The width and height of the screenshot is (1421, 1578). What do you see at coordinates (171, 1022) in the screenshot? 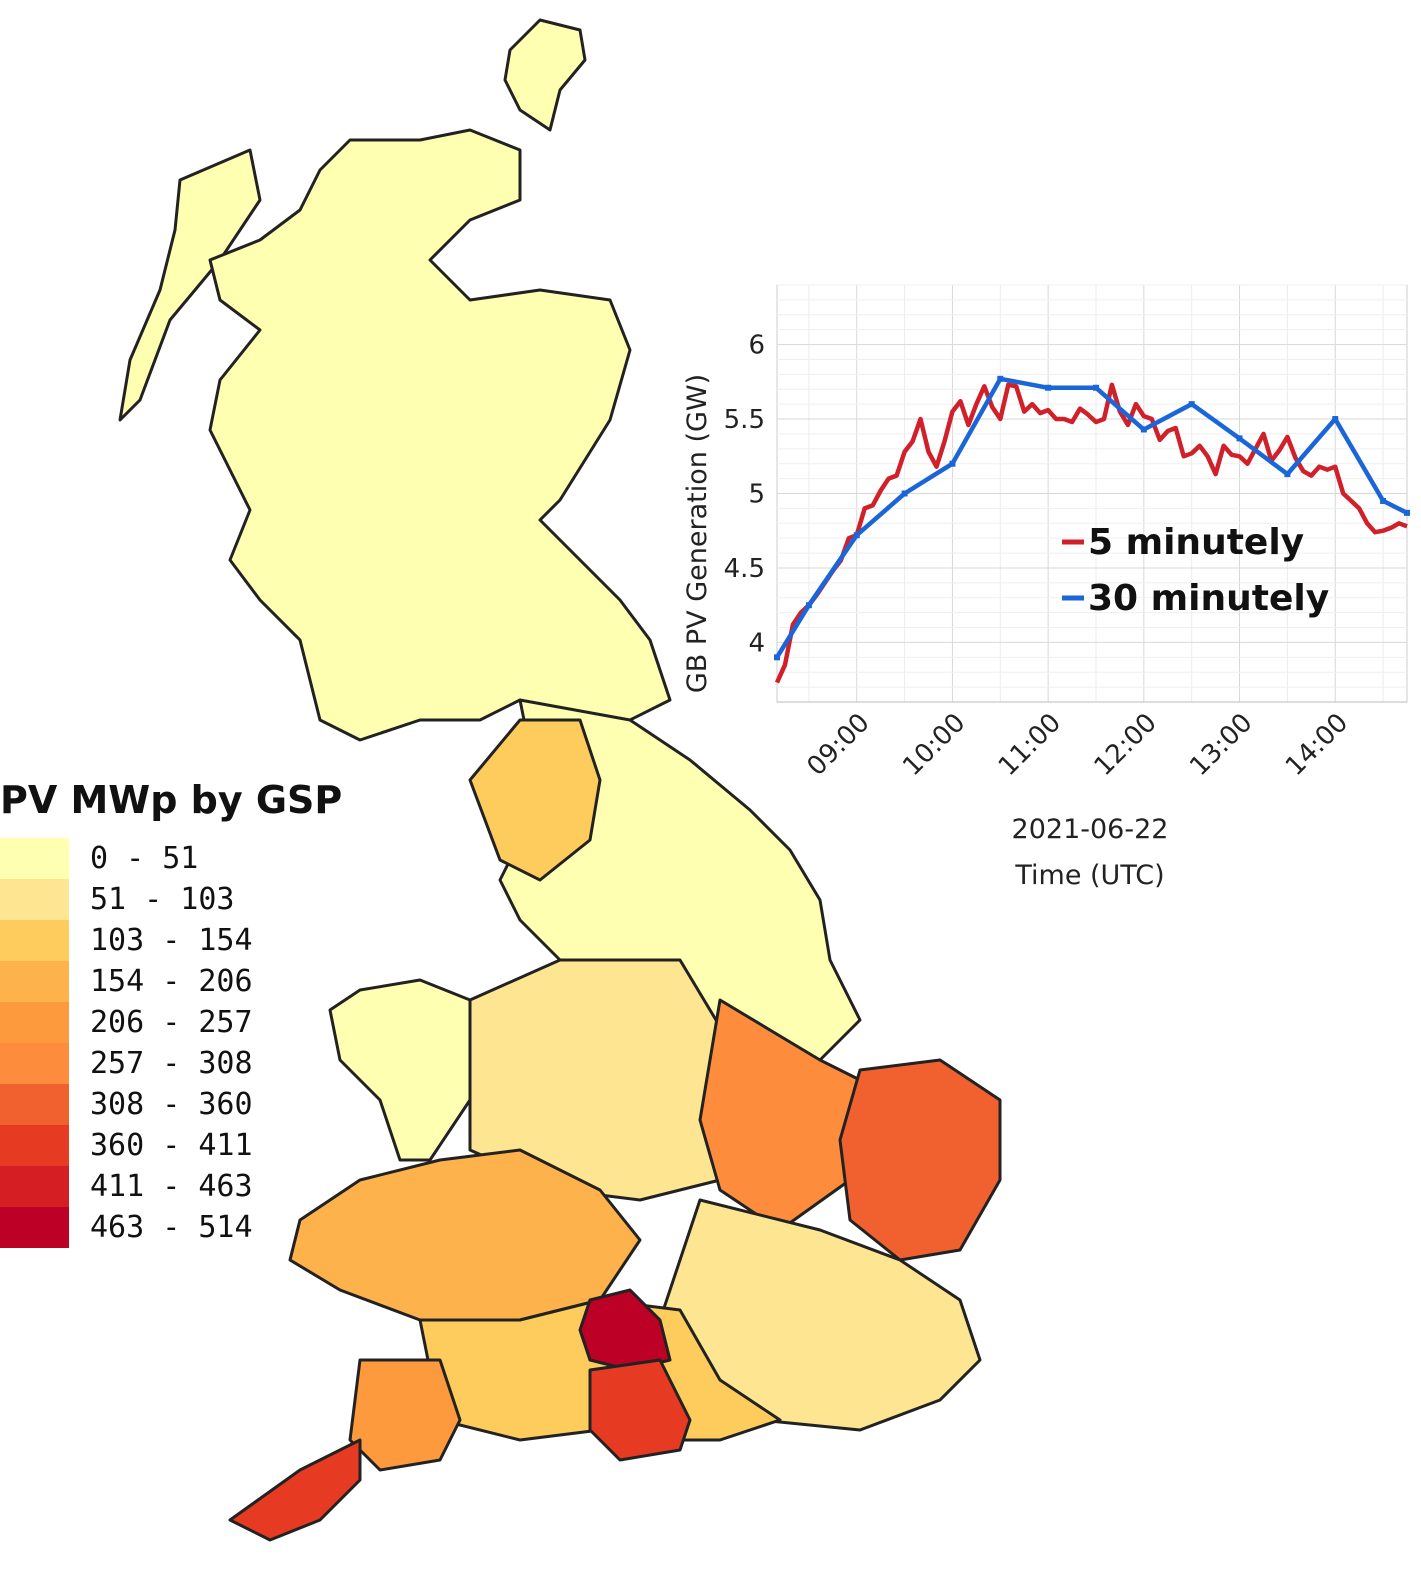
I see `legend-label: 206 - 257` at bounding box center [171, 1022].